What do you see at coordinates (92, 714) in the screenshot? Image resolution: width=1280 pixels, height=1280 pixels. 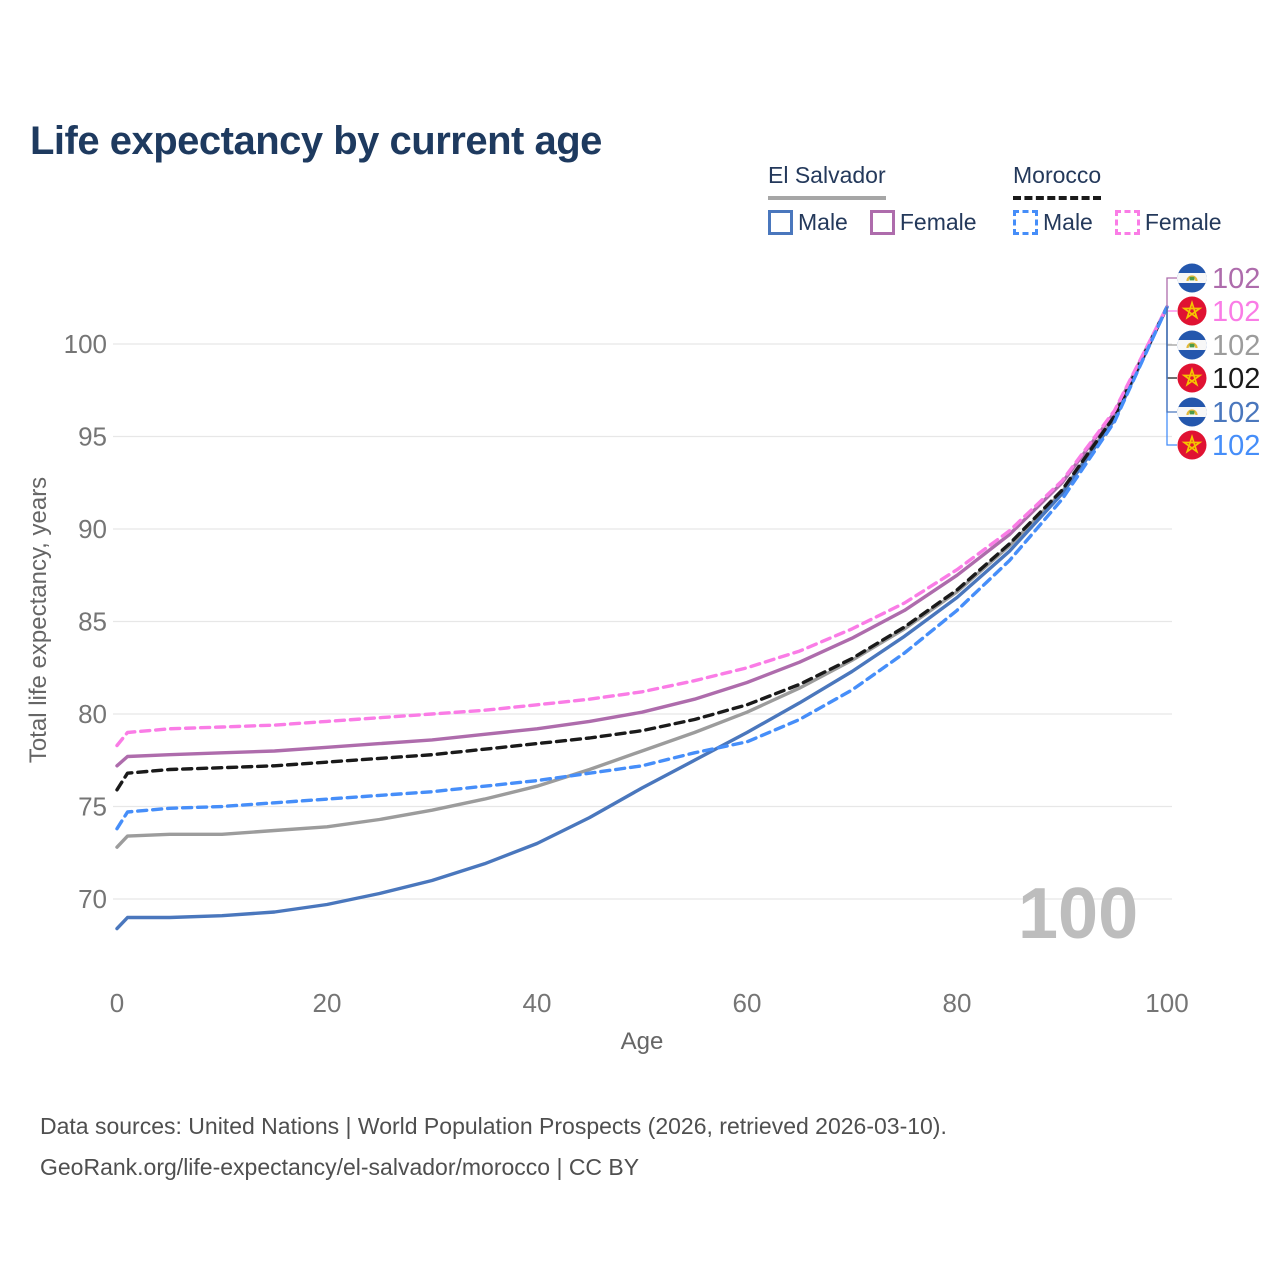 I see `y-tick-label: 80` at bounding box center [92, 714].